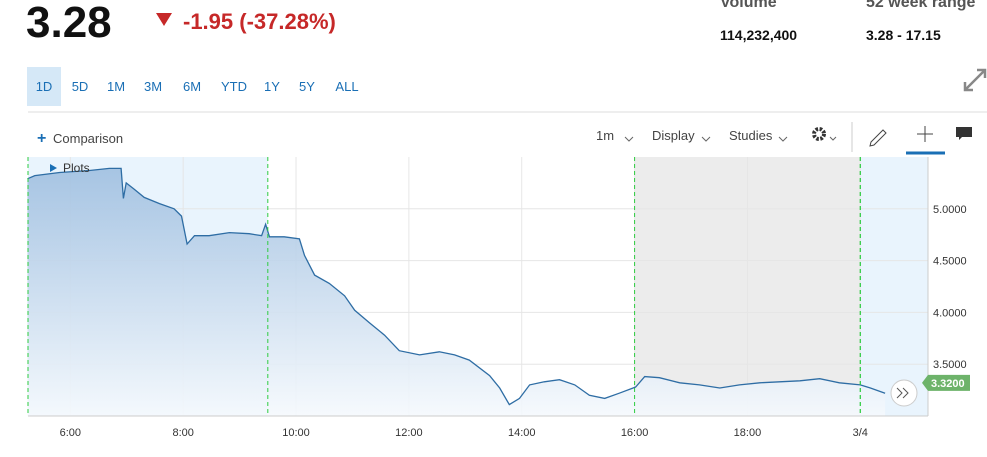 The width and height of the screenshot is (987, 457). What do you see at coordinates (41, 138) in the screenshot?
I see `plus-icon: +` at bounding box center [41, 138].